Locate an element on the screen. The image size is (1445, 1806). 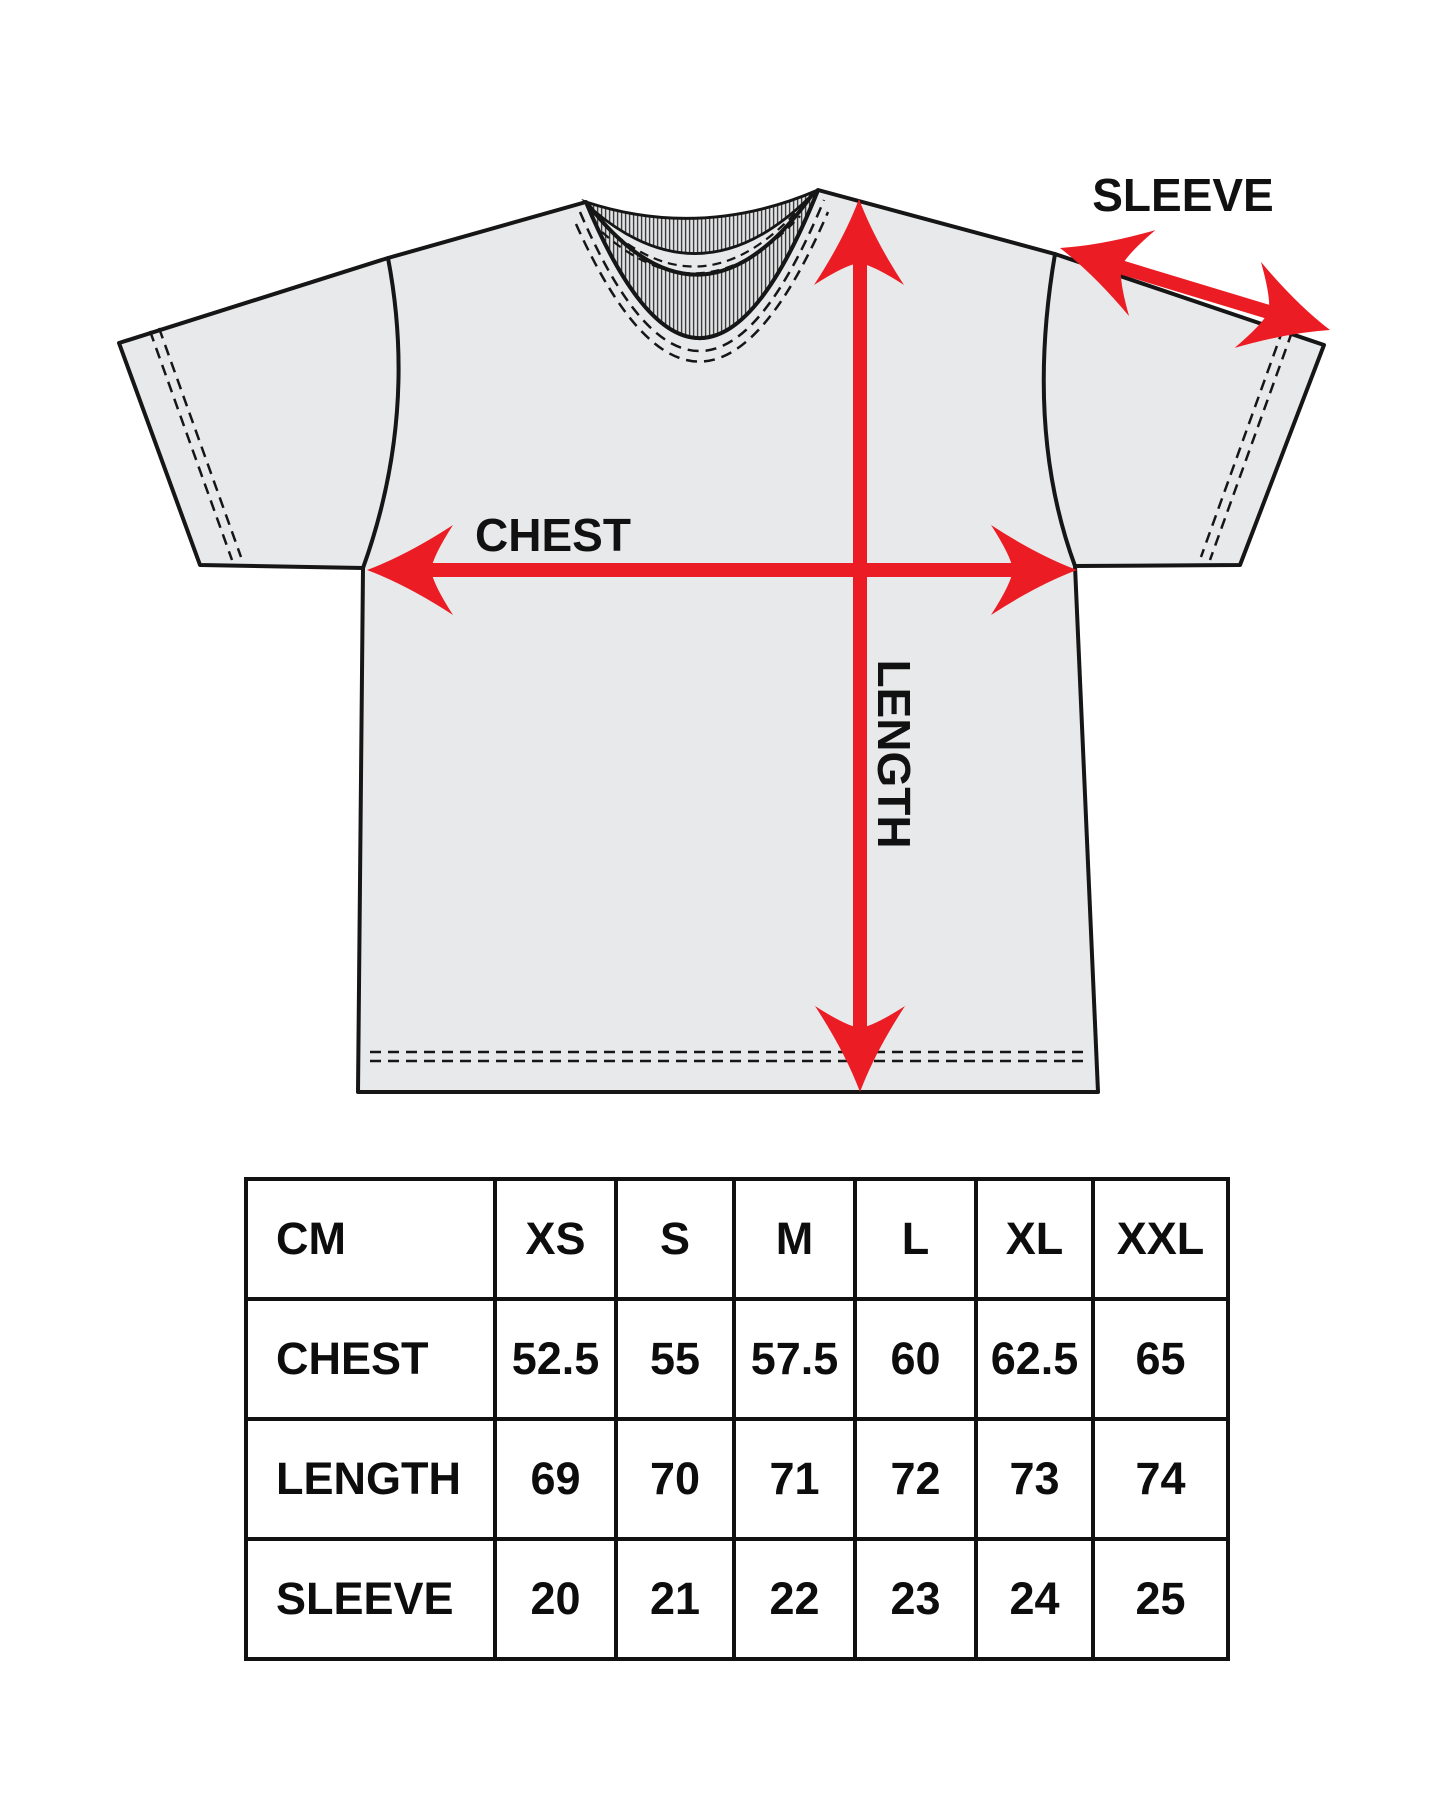
col-header-l: L is located at coordinates (915, 1239).